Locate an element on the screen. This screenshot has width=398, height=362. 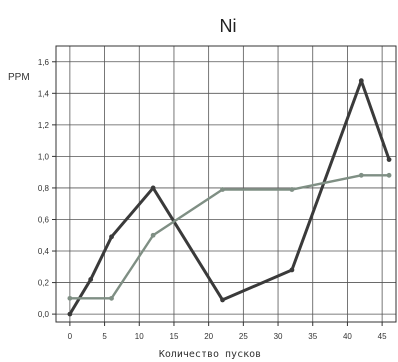
y-tick-label: 1,6 is located at coordinates (44, 62).